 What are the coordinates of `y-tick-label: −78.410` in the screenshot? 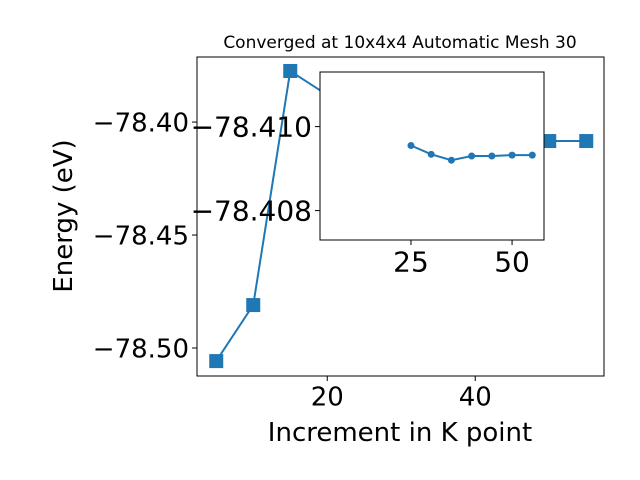 It's located at (251, 127).